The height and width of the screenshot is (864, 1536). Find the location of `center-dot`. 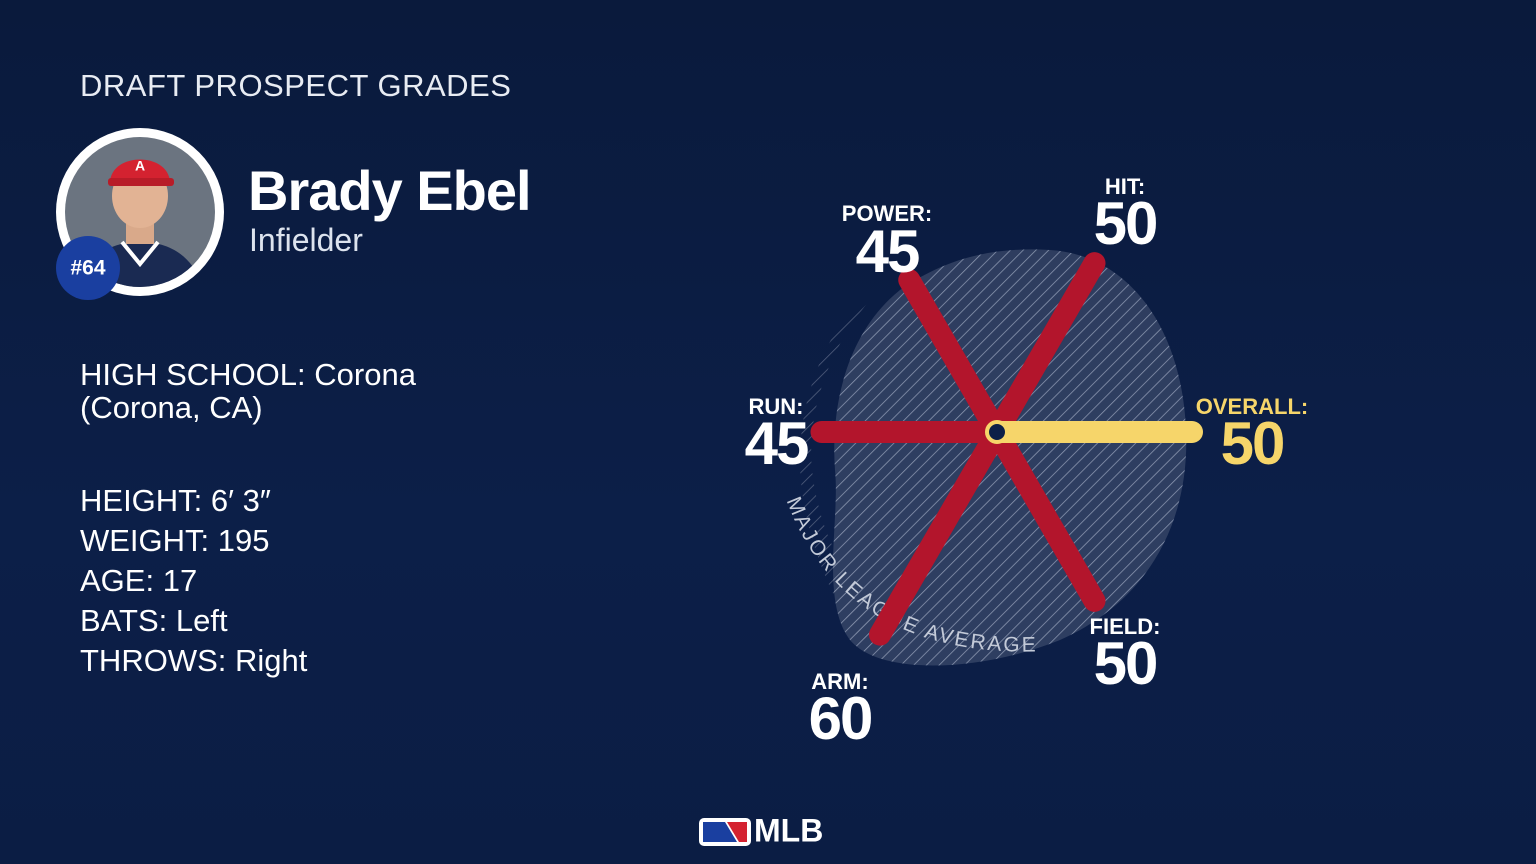

center-dot is located at coordinates (997, 432).